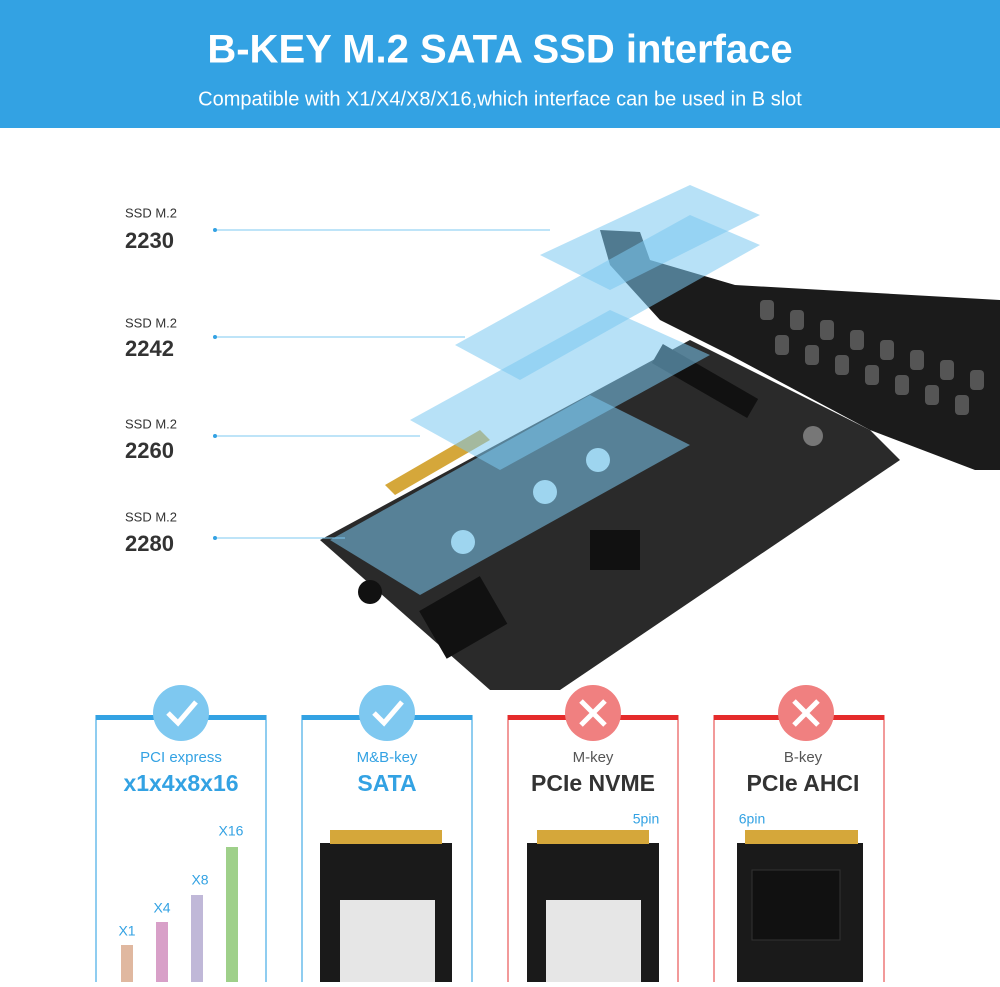  Describe the element at coordinates (180, 783) in the screenshot. I see `card-title: x1x4x8x16` at that location.